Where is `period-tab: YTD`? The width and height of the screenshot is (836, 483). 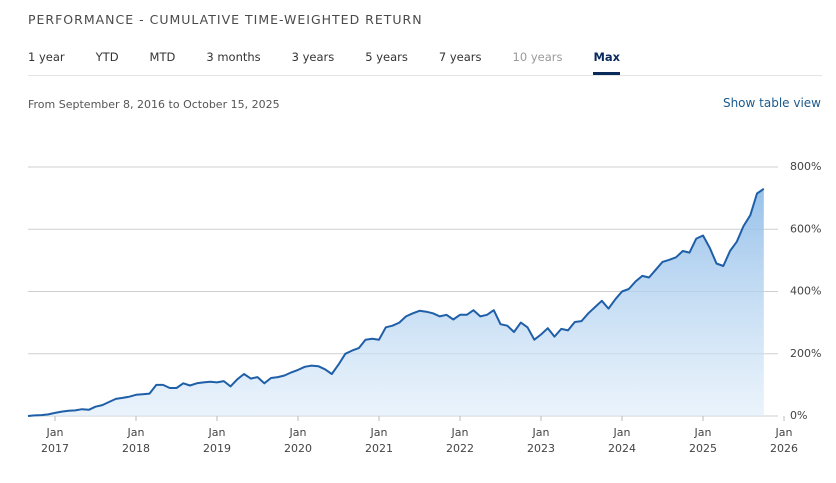
period-tab: YTD is located at coordinates (107, 57).